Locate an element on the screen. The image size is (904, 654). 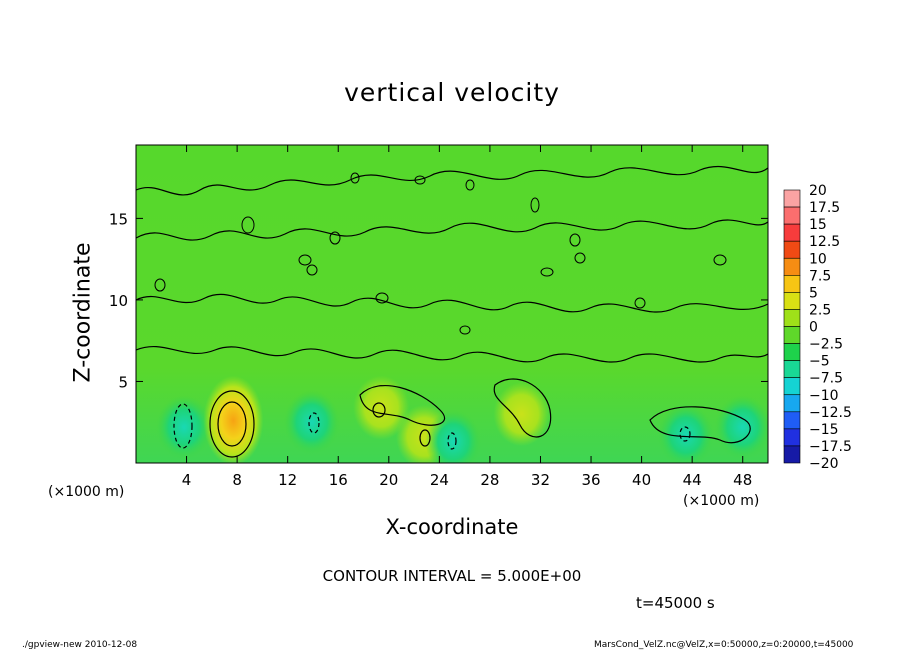
chart-title: vertical velocity is located at coordinates (452, 92).